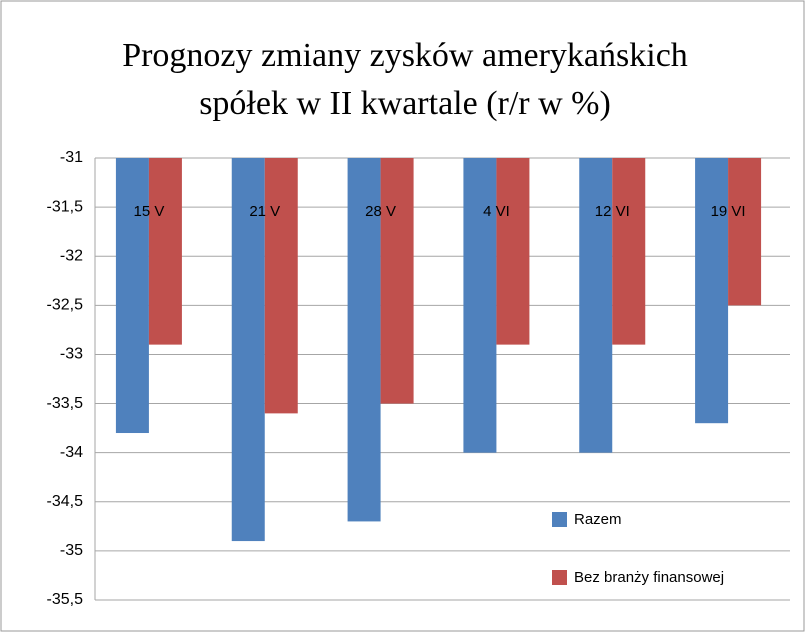 The height and width of the screenshot is (632, 805). Describe the element at coordinates (65, 305) in the screenshot. I see `y-tick-label: -32,5` at that location.